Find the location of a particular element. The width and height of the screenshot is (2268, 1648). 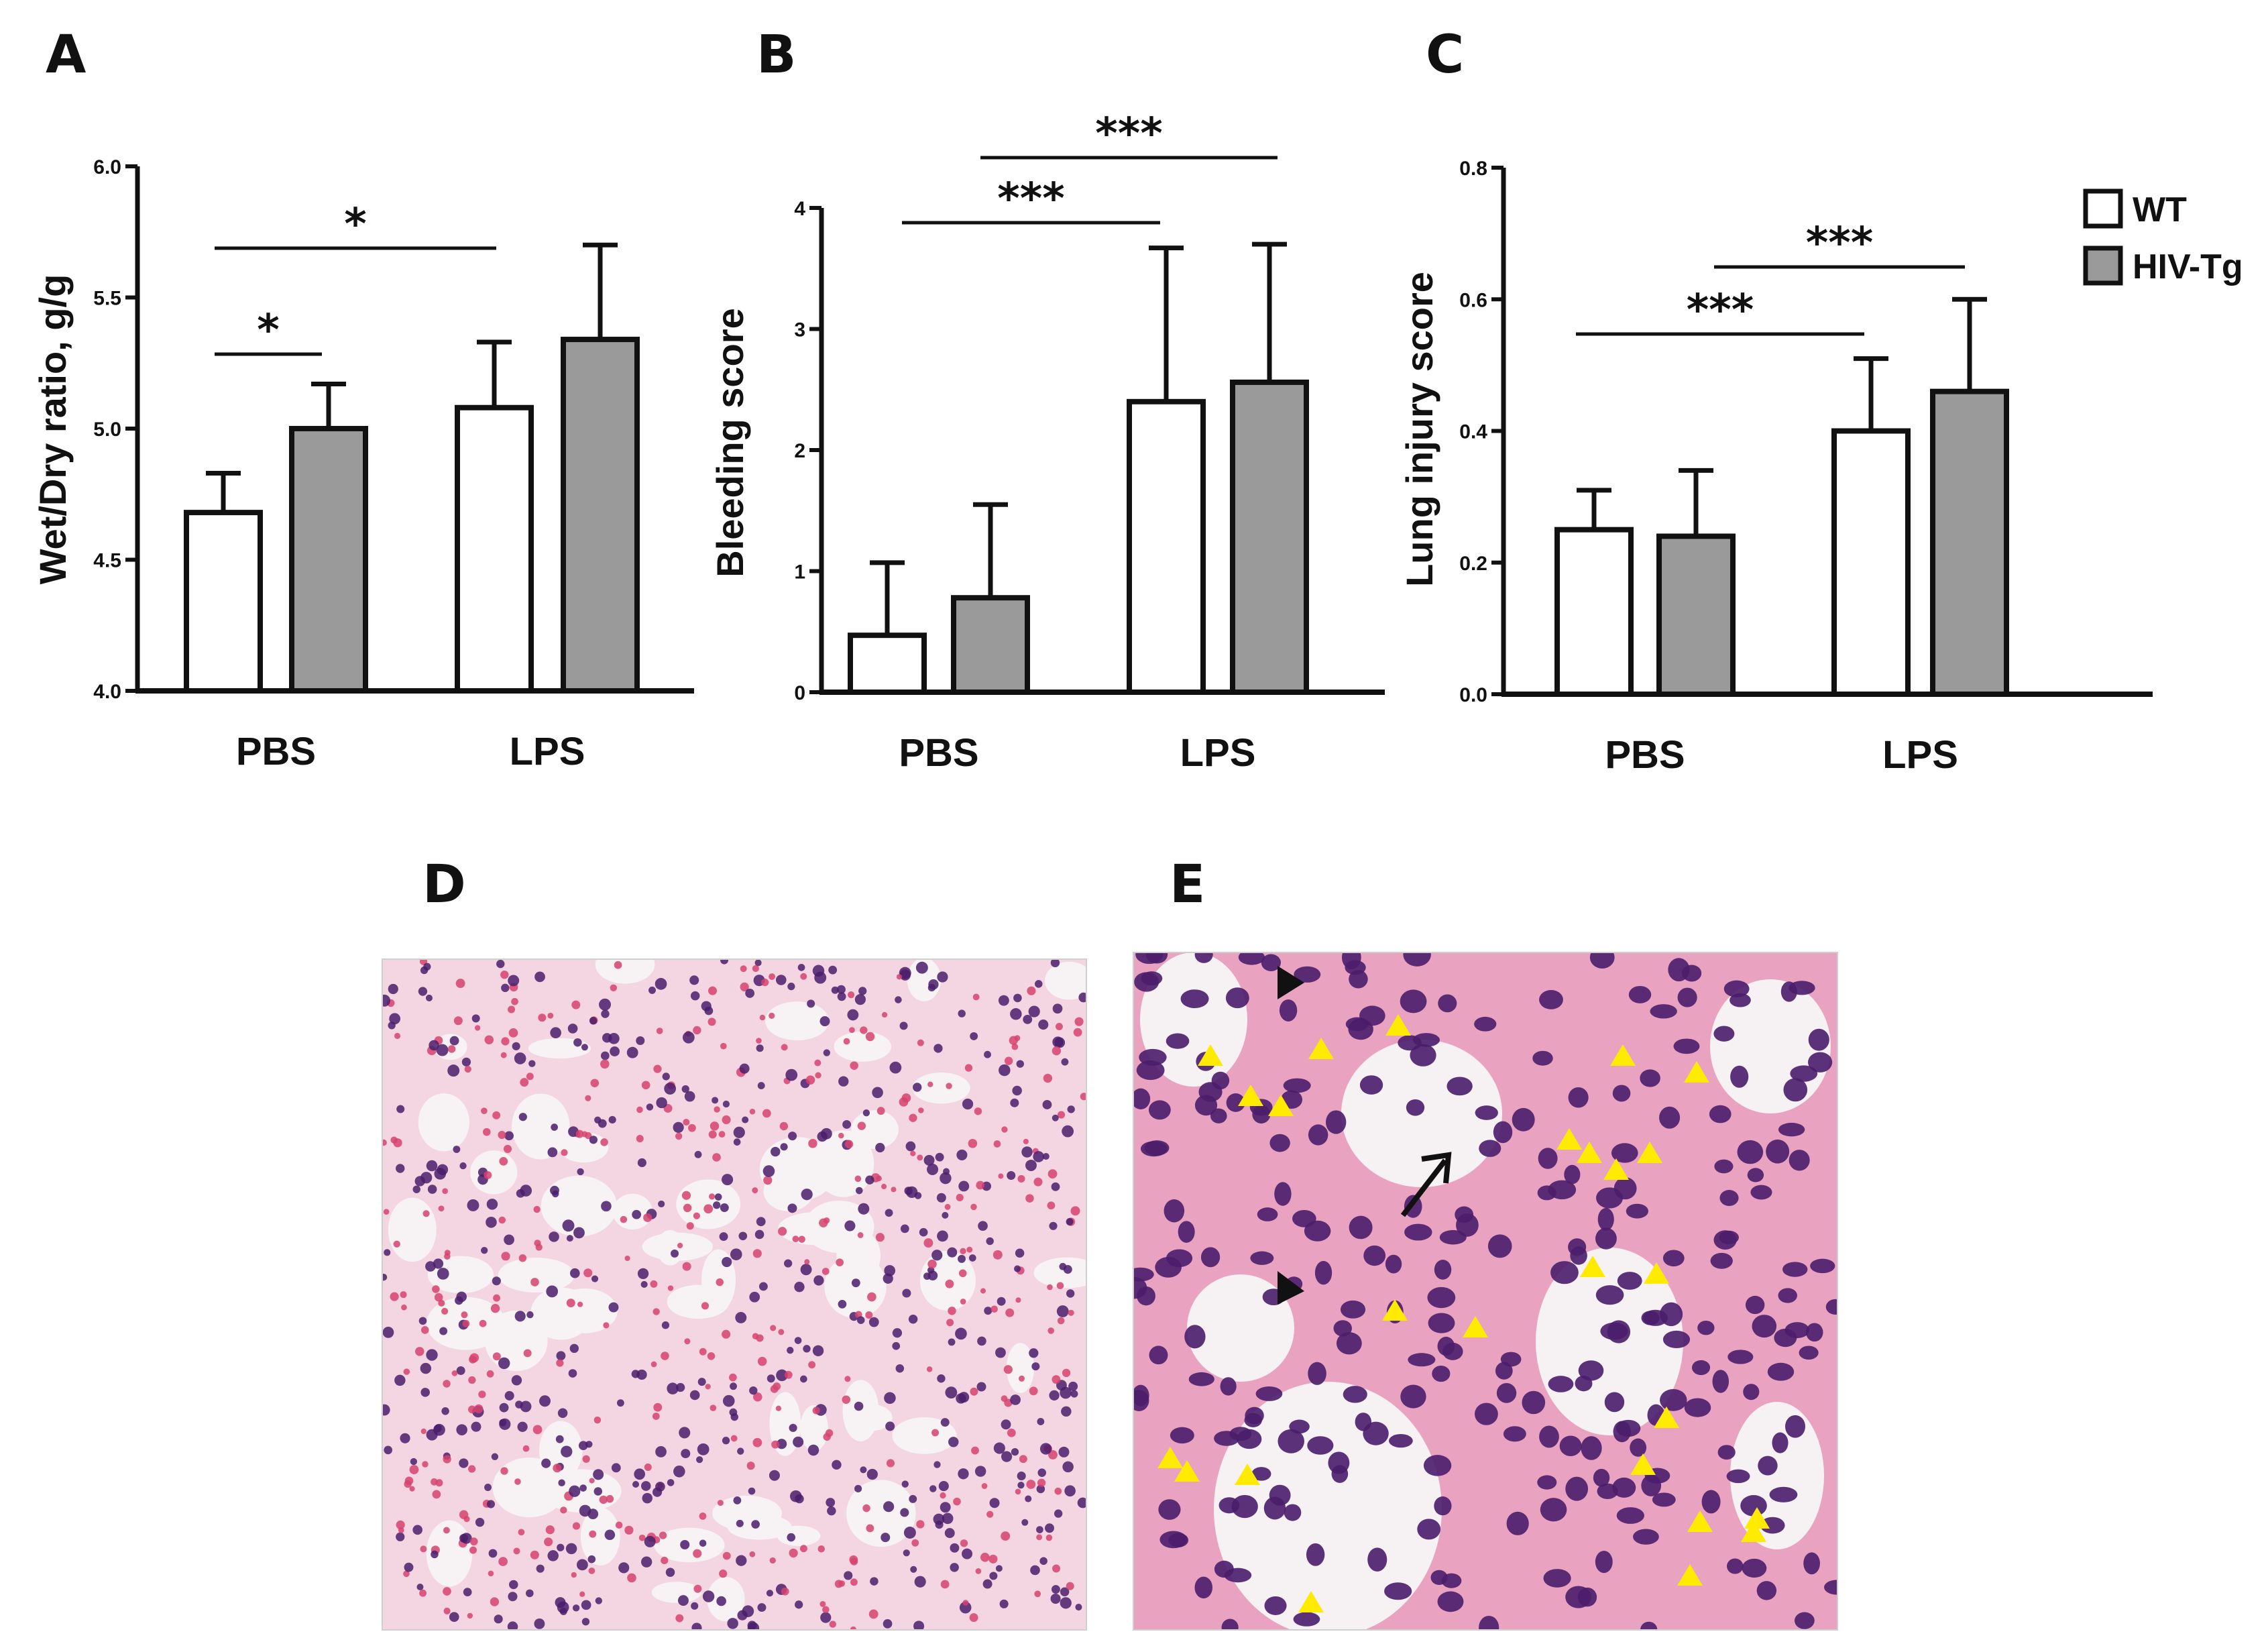

bar-hiv-tg-pbs is located at coordinates (328, 560).